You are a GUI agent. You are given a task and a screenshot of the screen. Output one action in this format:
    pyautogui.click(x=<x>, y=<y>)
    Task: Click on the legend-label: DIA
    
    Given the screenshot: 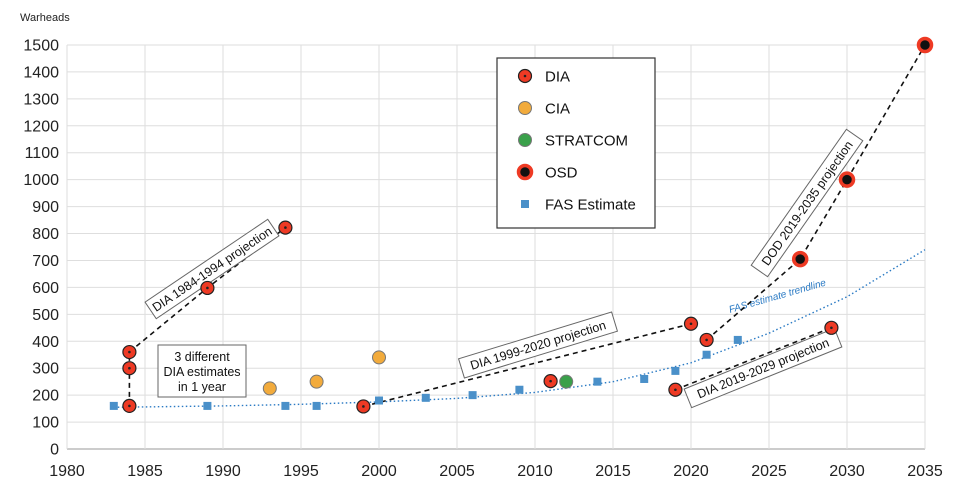 What is the action you would take?
    pyautogui.click(x=557, y=77)
    